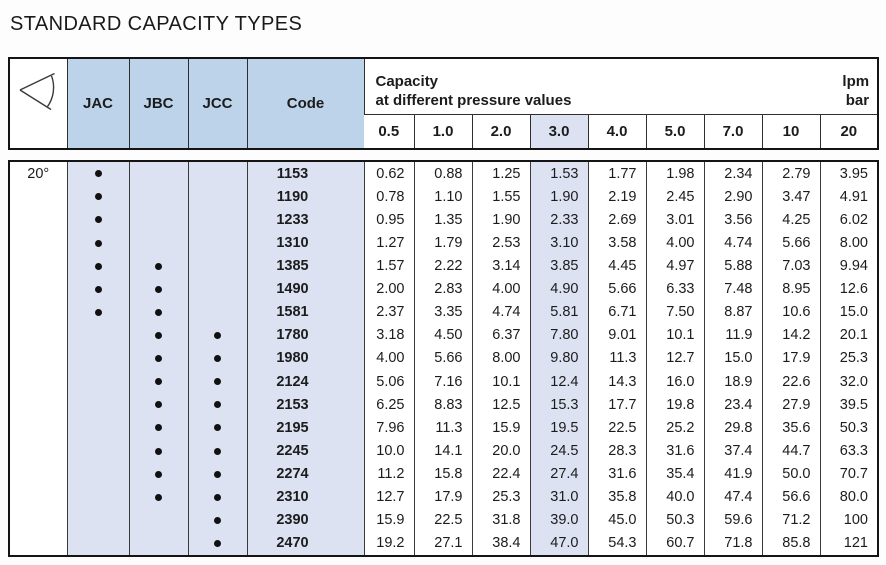 The height and width of the screenshot is (565, 886). Describe the element at coordinates (558, 220) in the screenshot. I see `value-cell: 2.33` at that location.